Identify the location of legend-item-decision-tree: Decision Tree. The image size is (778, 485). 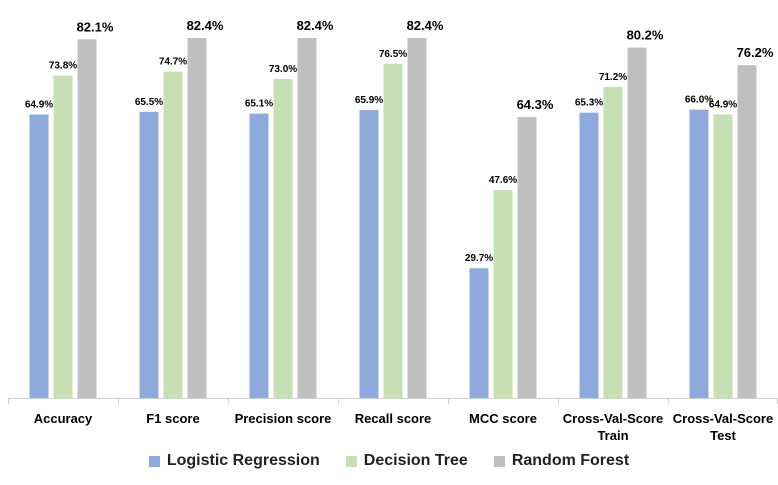
(406, 461).